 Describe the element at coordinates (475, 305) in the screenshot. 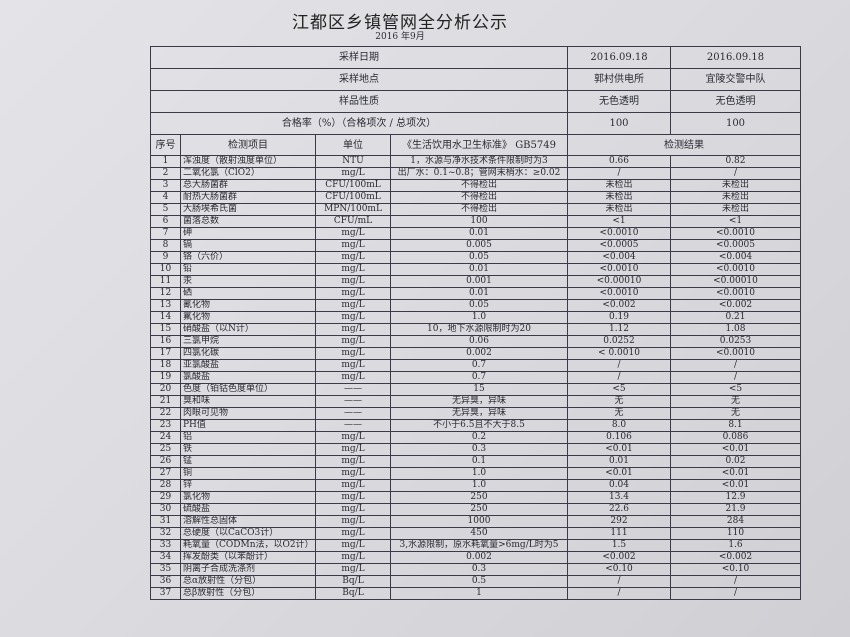

I see `table-row: 13 氰化物 mg/L 0.05 <0.002 <0.002` at that location.